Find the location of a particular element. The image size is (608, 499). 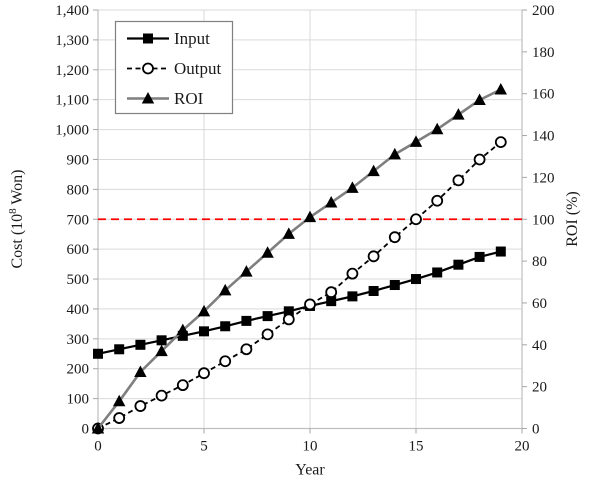

legend-marker-circle-icon is located at coordinates (148, 68).